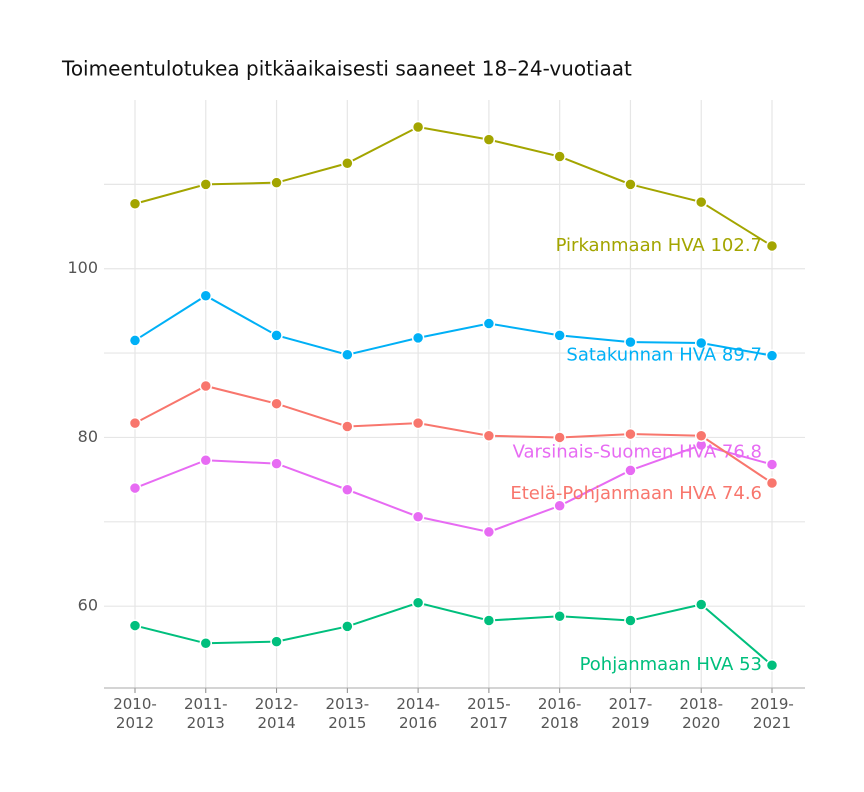  I want to click on end-label: Etelä-Pohjanmaan HVA 74.6, so click(636, 493).